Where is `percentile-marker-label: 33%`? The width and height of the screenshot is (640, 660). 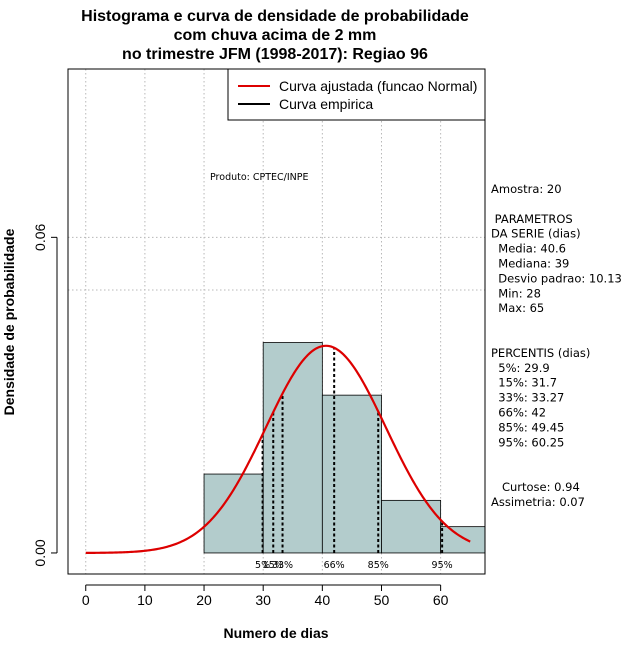 percentile-marker-label: 33% is located at coordinates (282, 565).